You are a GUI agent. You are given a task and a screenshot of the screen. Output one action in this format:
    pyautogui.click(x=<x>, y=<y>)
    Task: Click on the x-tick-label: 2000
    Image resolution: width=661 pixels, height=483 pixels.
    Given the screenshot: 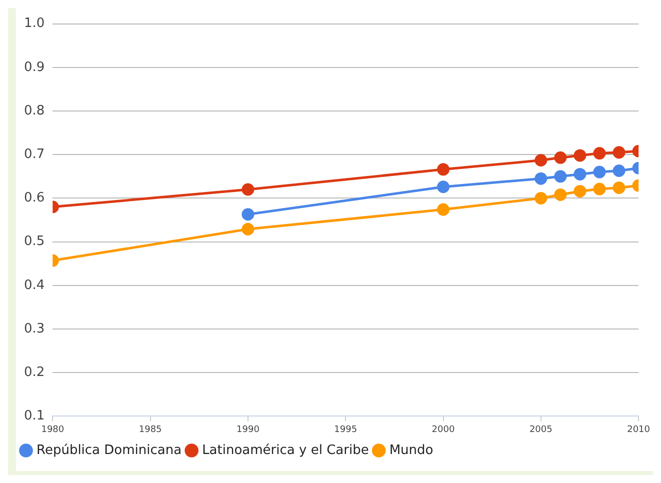 What is the action you would take?
    pyautogui.click(x=443, y=429)
    